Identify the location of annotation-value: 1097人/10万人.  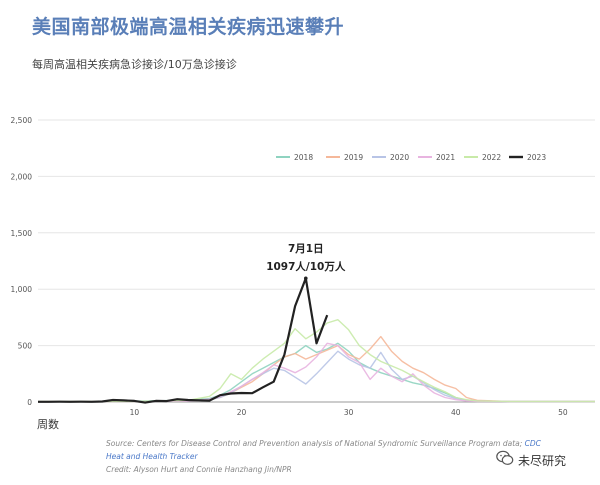
(306, 266).